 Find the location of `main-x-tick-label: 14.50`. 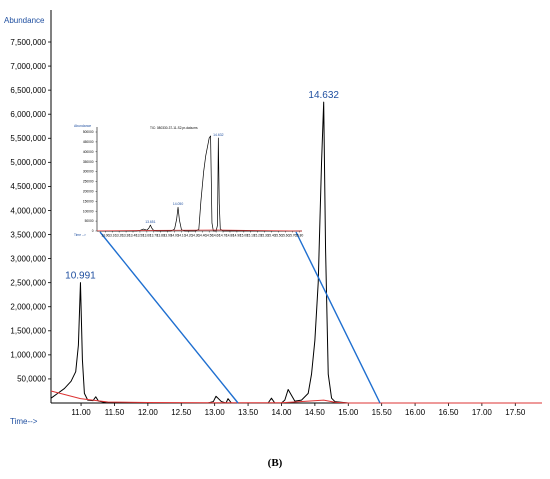

main-x-tick-label: 14.50 is located at coordinates (315, 412).